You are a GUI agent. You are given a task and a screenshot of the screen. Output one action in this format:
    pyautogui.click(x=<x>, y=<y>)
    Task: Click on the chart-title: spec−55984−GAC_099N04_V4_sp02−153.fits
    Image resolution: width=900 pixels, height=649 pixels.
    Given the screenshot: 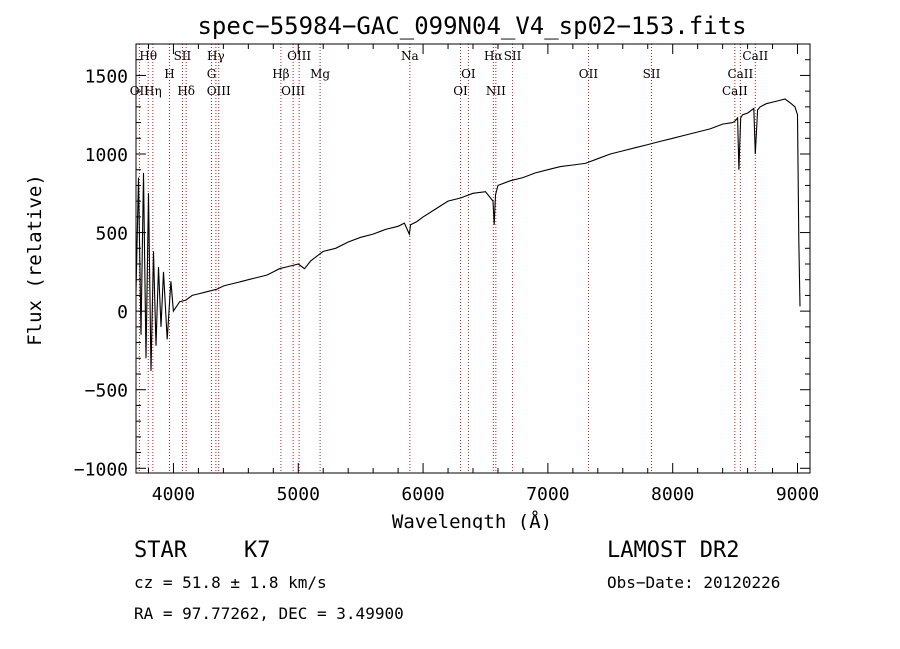 What is the action you would take?
    pyautogui.click(x=471, y=26)
    